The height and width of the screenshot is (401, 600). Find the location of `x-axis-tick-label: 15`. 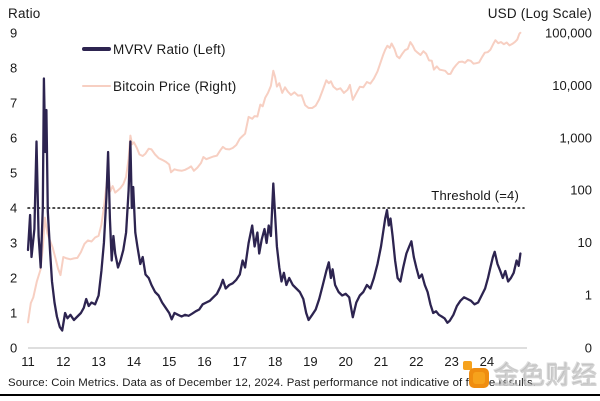

x-axis-tick-label: 15 is located at coordinates (169, 361).